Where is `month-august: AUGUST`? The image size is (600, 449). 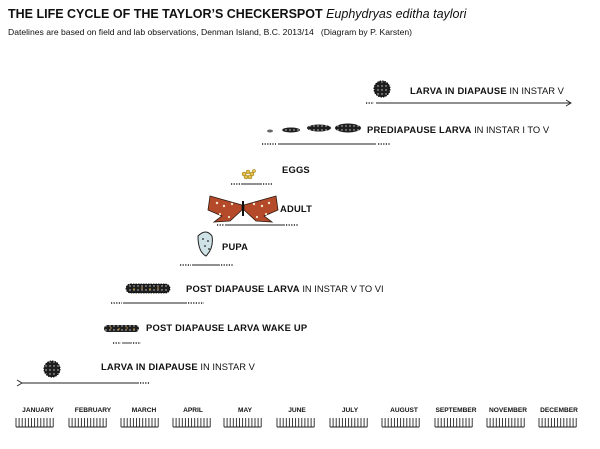 month-august: AUGUST is located at coordinates (404, 410).